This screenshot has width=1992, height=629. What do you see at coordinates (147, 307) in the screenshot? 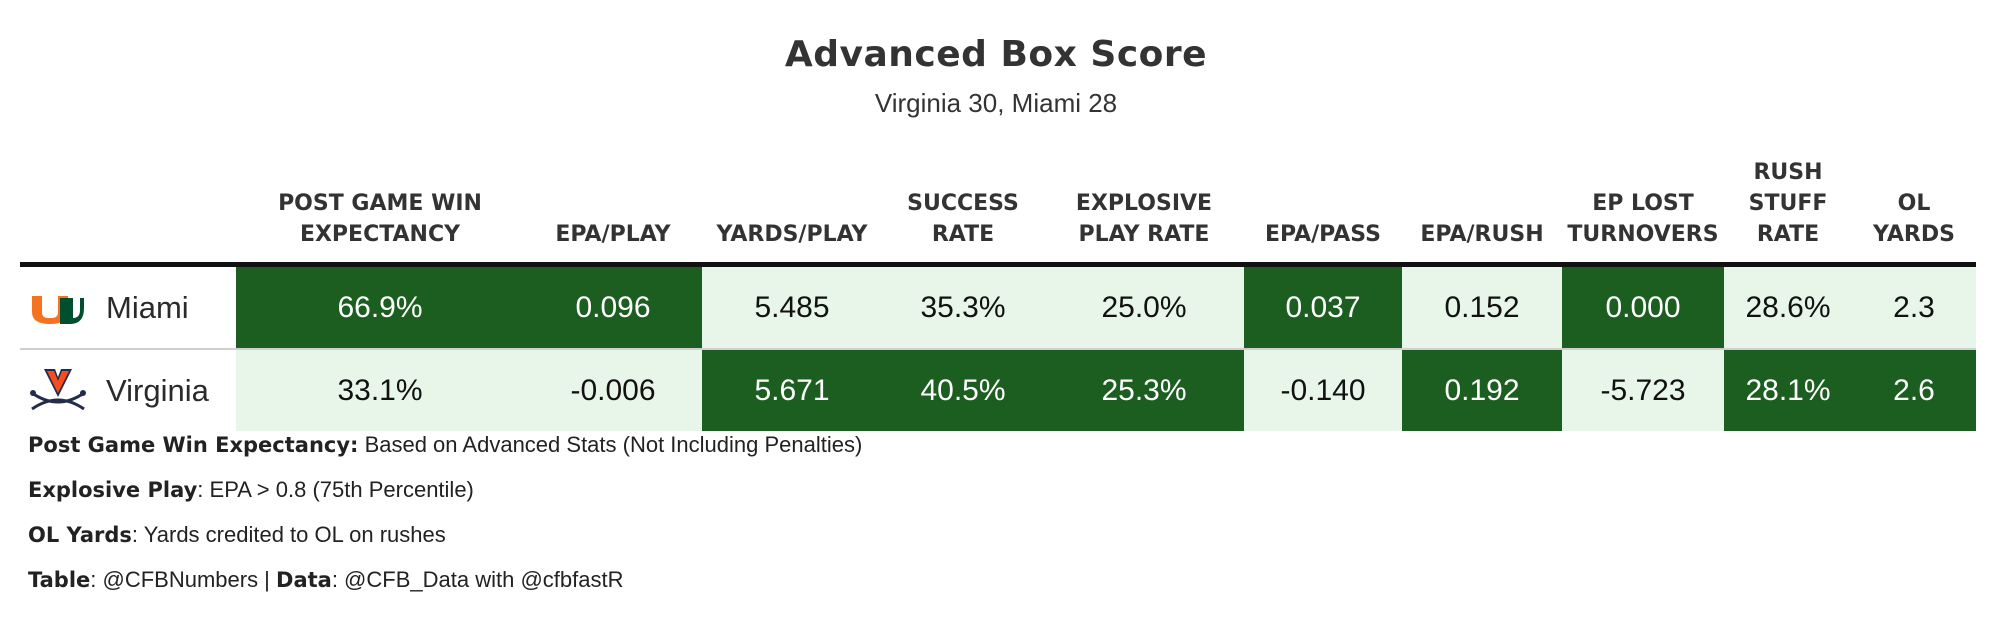
I see `team-name: Miami` at bounding box center [147, 307].